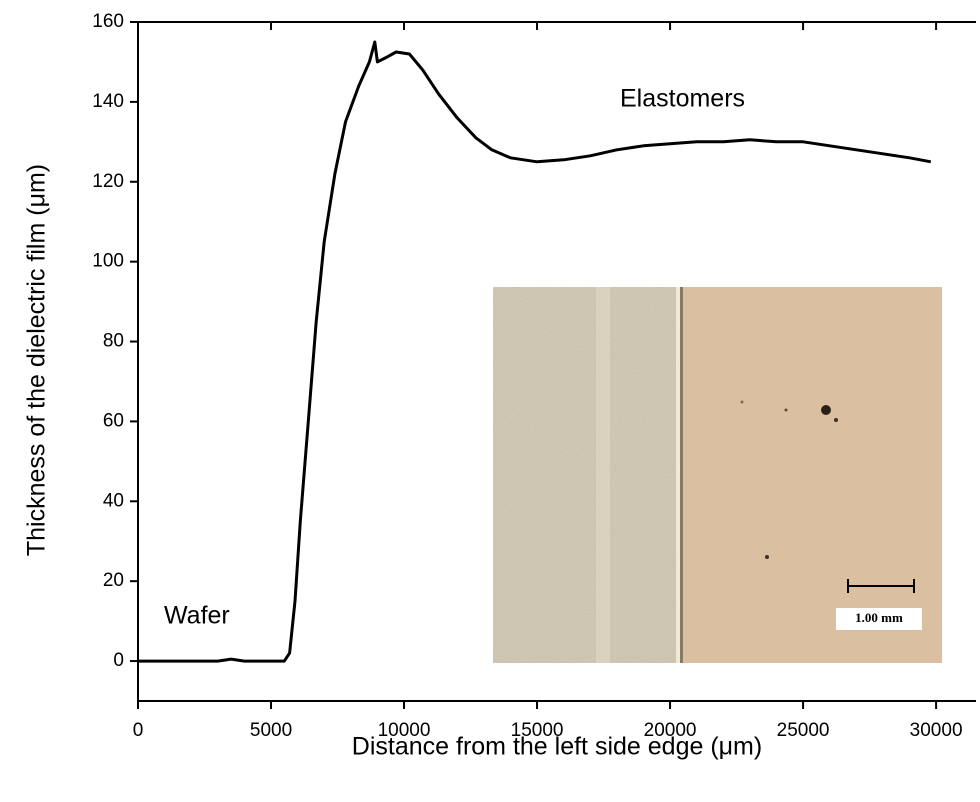 The width and height of the screenshot is (980, 802). Describe the element at coordinates (108, 181) in the screenshot. I see `y-tick-label: 120` at that location.